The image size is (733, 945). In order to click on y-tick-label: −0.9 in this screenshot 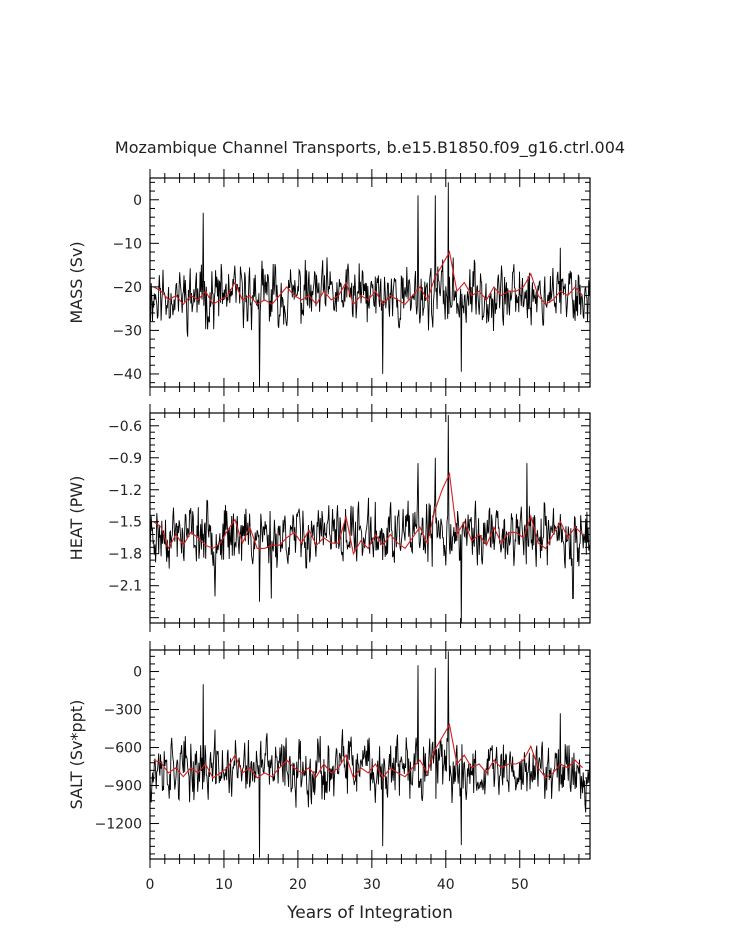, I will do `click(125, 459)`.